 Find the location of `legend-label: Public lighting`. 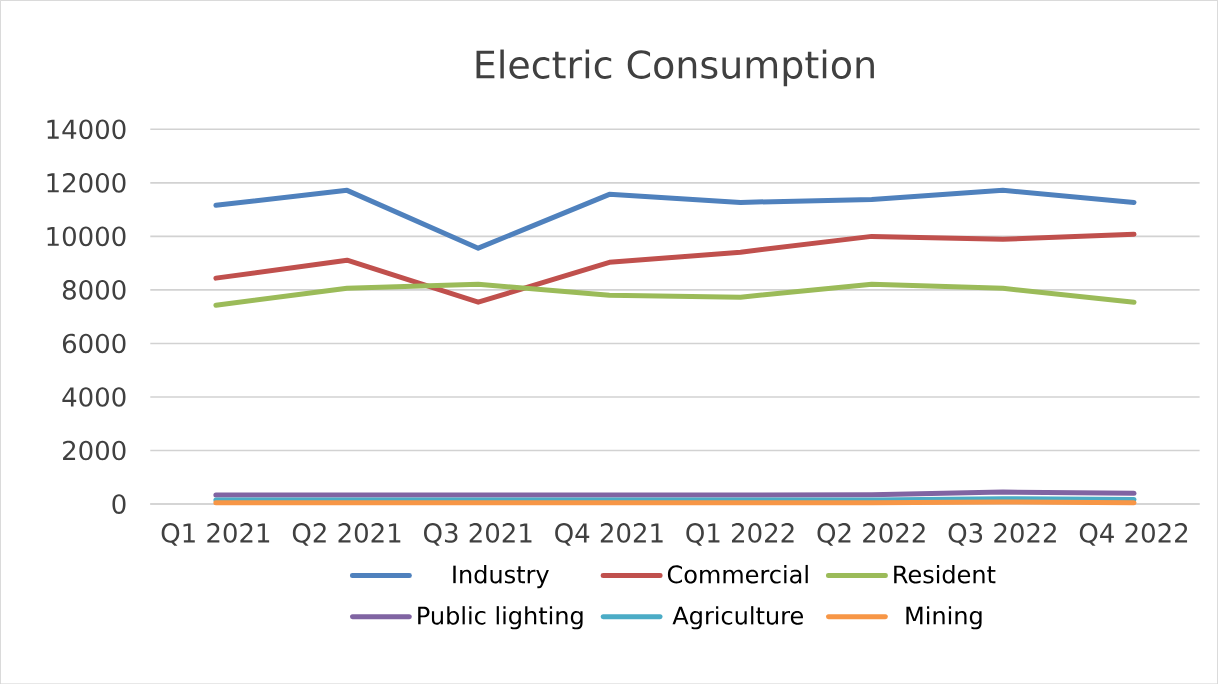

legend-label: Public lighting is located at coordinates (500, 617).